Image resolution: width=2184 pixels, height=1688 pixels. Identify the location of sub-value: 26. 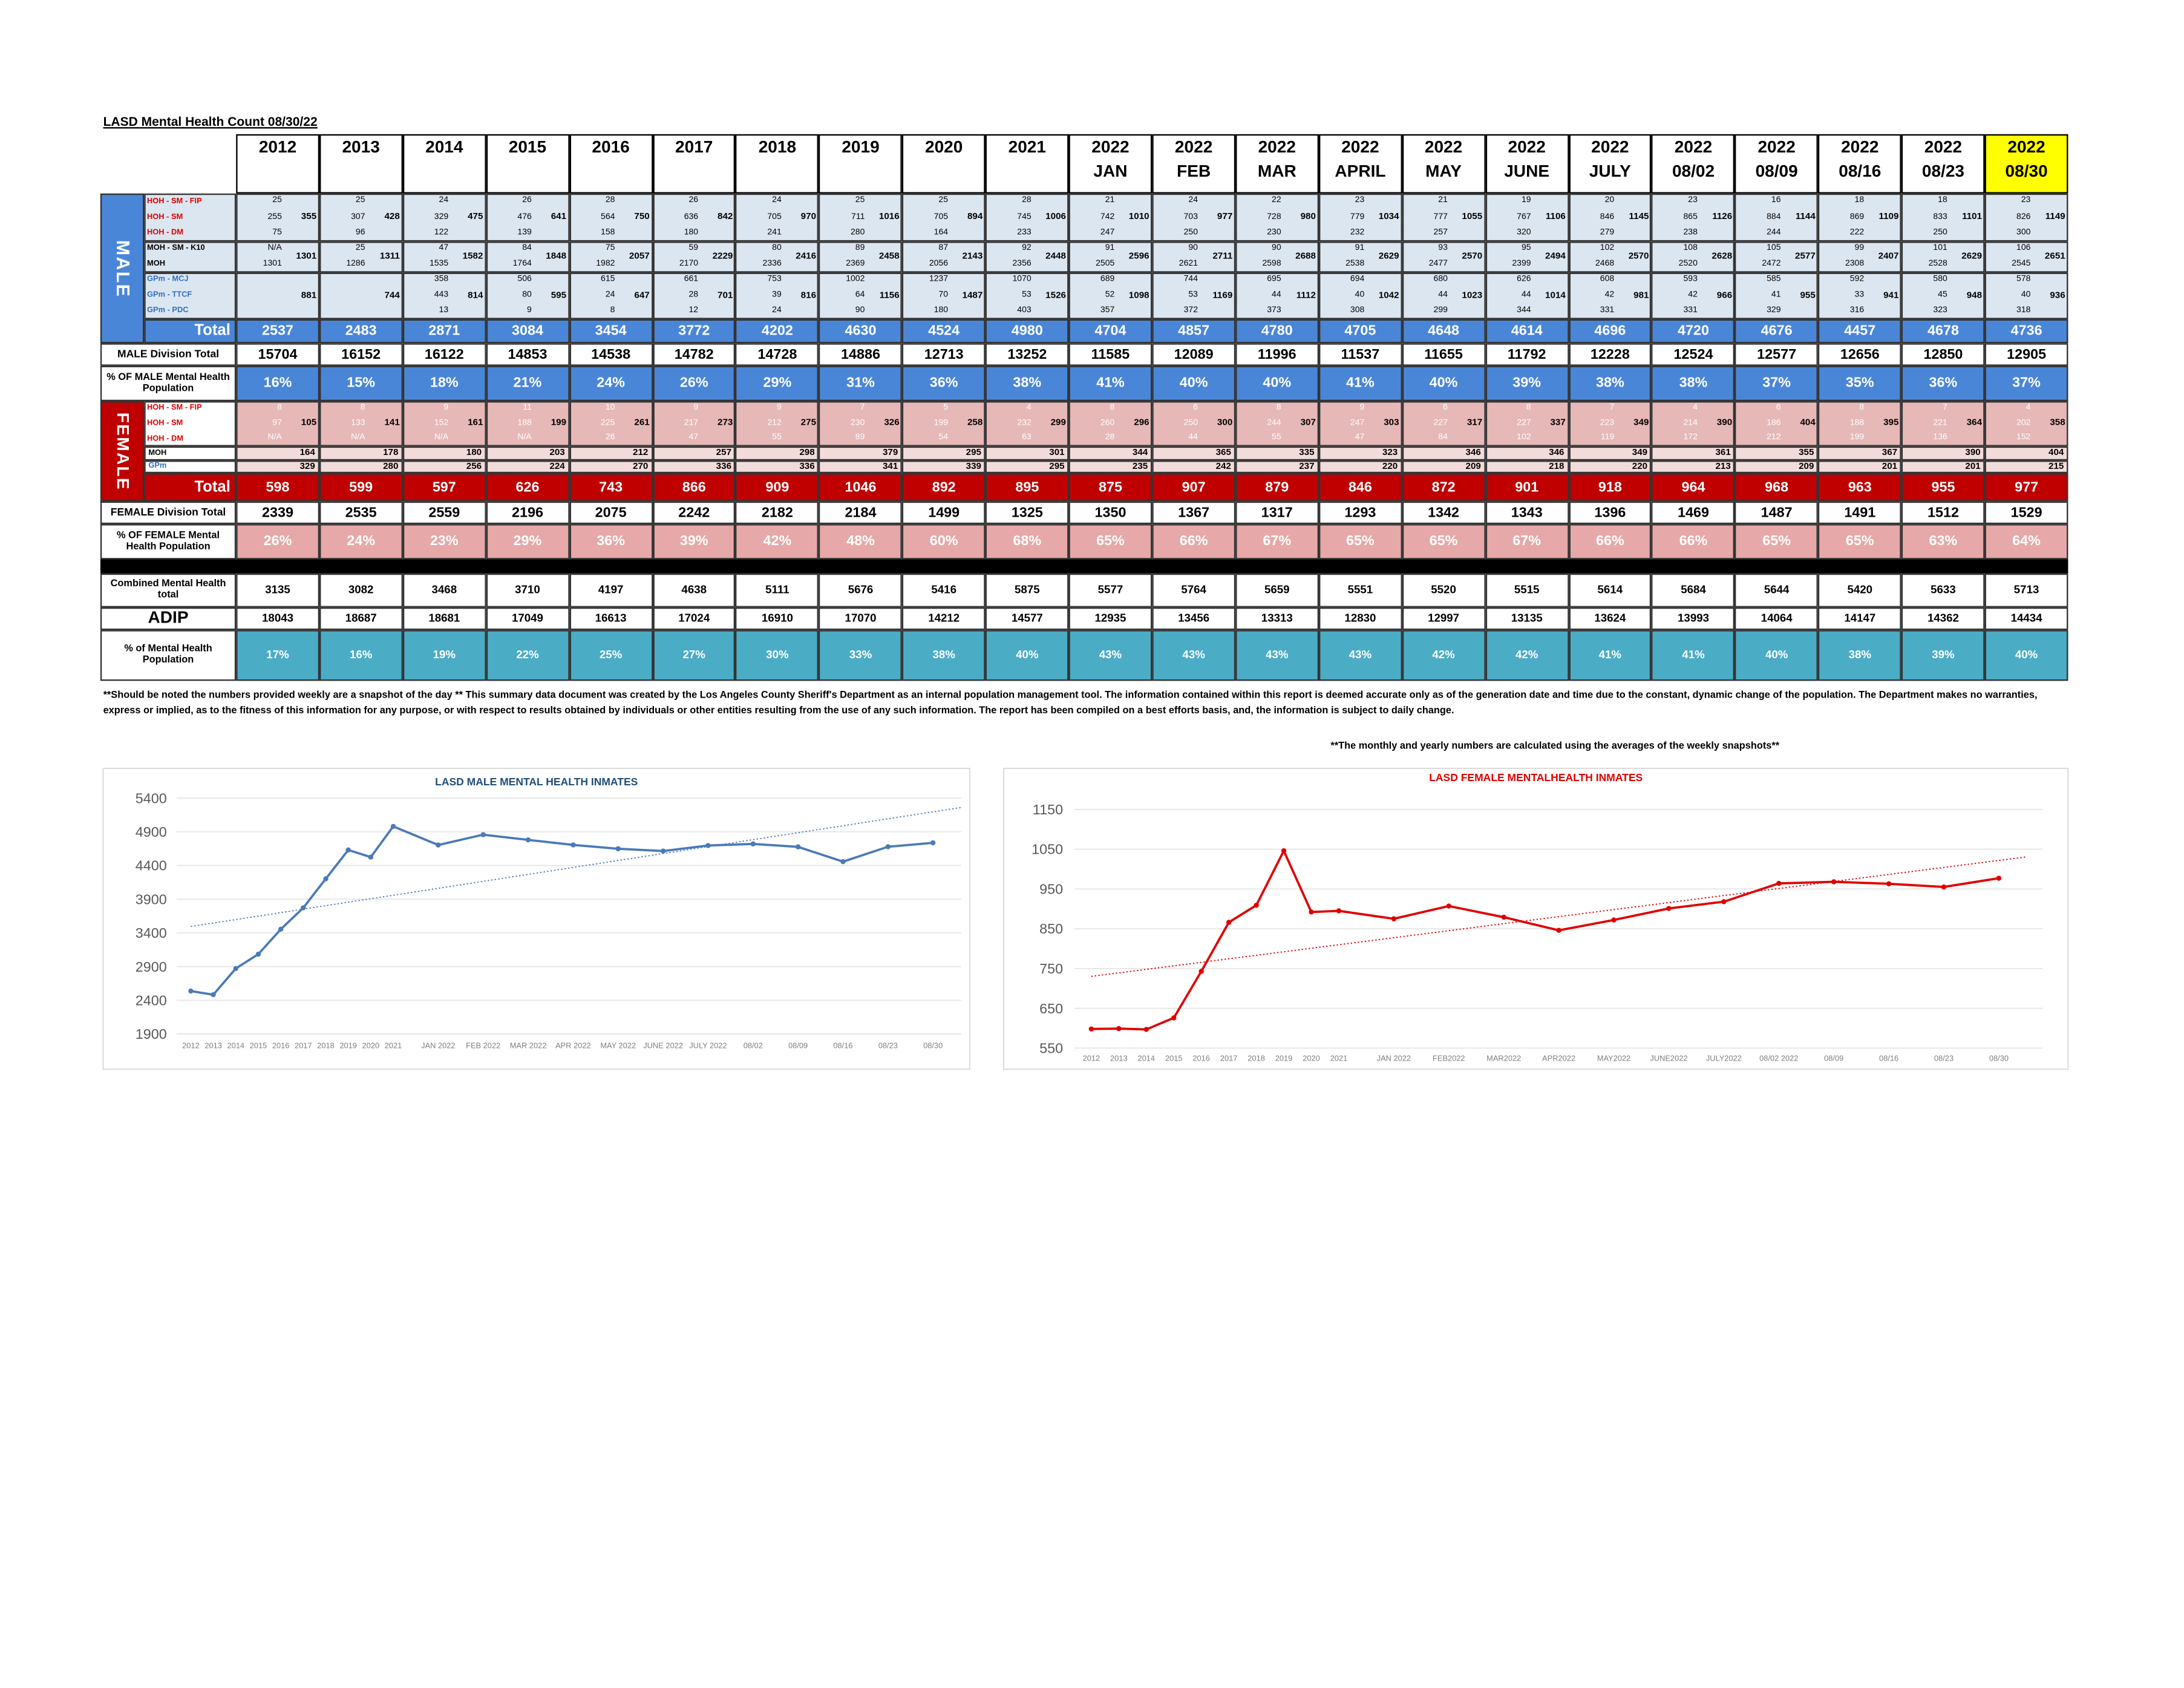
(610, 439).